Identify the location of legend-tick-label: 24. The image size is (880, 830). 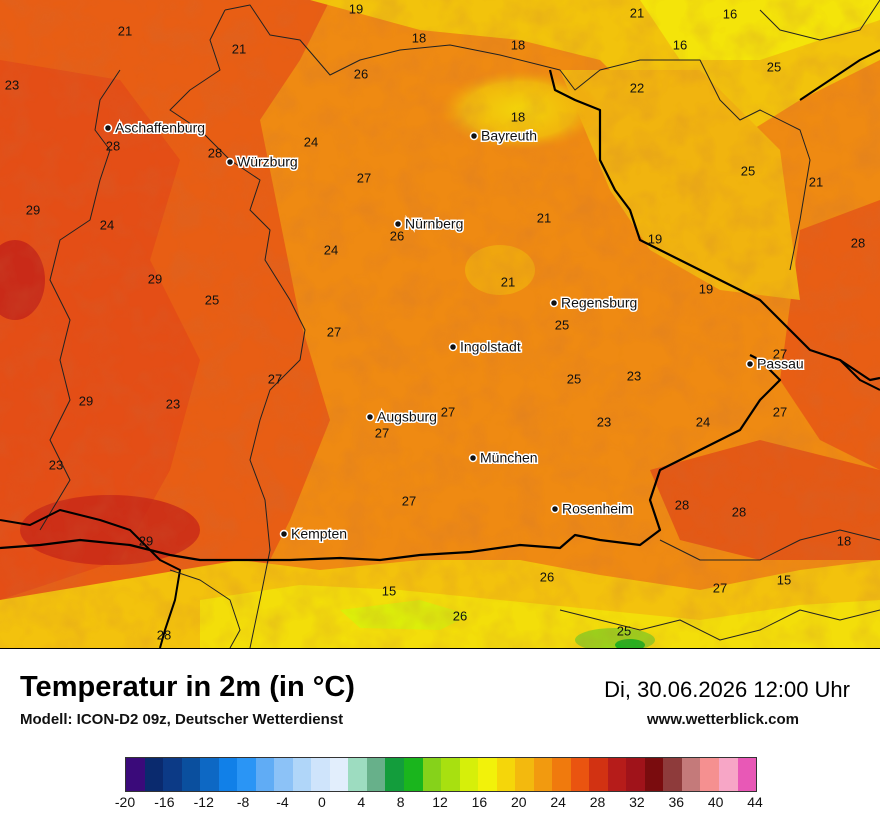
(558, 802).